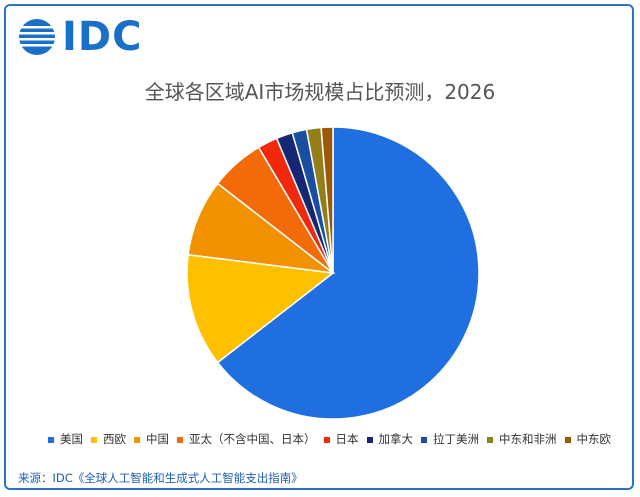 Image resolution: width=640 pixels, height=497 pixels. Describe the element at coordinates (37, 37) in the screenshot. I see `globe-icon` at that location.